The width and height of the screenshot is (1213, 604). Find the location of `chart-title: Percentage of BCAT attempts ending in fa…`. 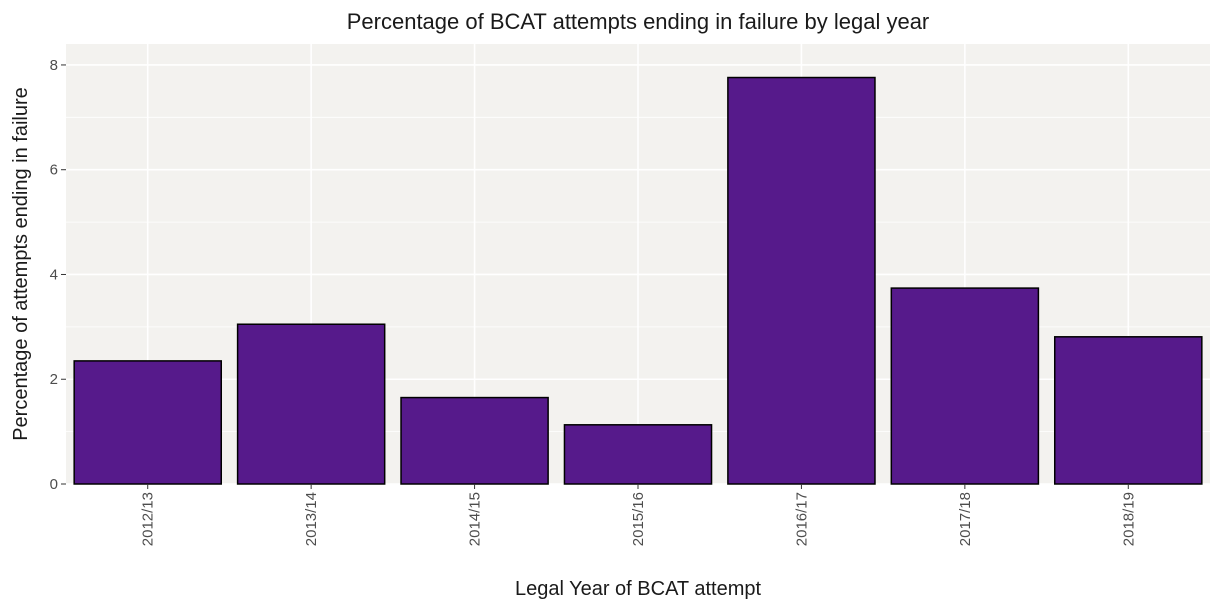

chart-title: Percentage of BCAT attempts ending in fa… is located at coordinates (638, 21).